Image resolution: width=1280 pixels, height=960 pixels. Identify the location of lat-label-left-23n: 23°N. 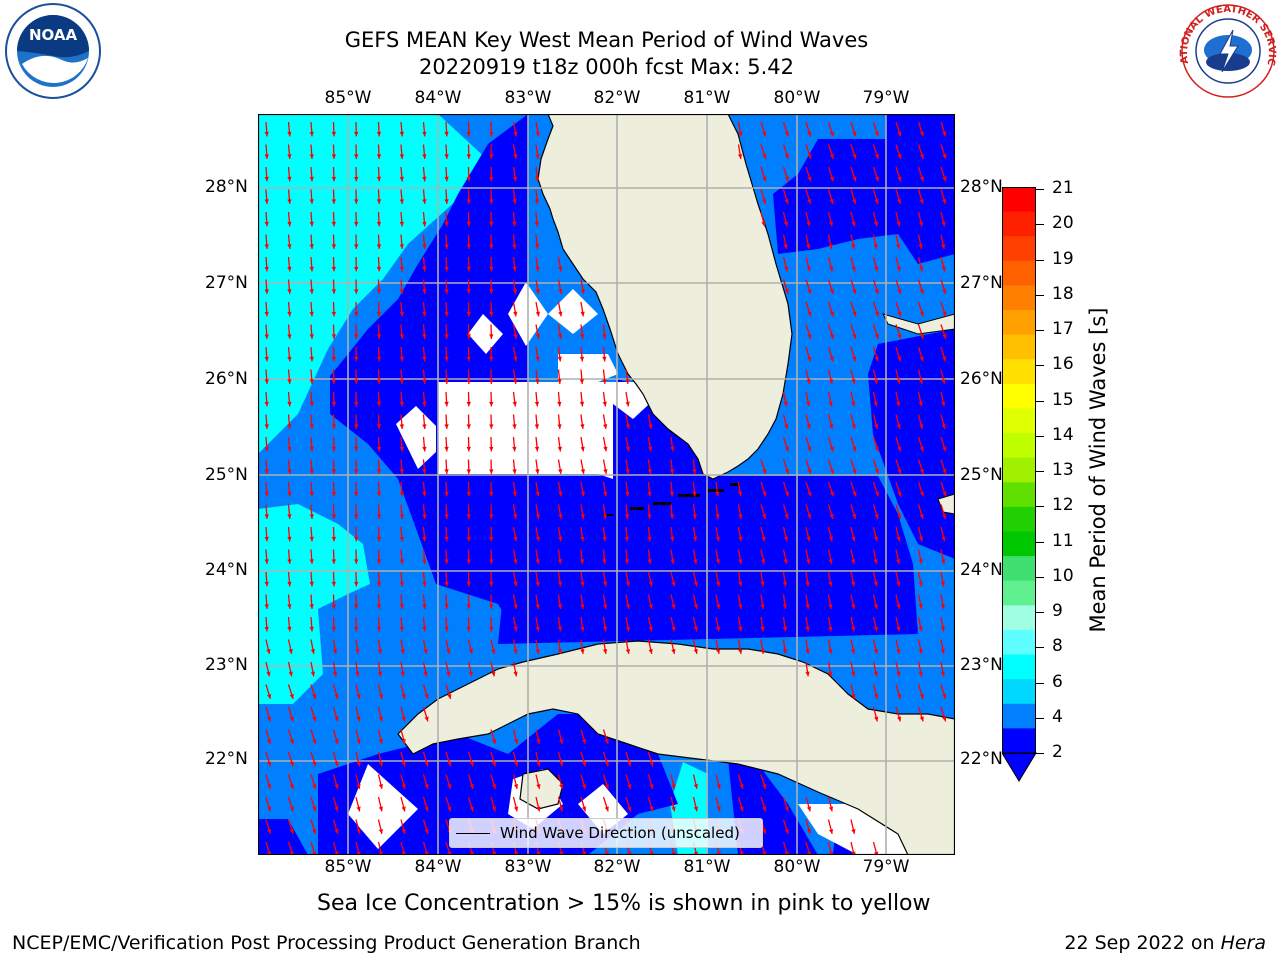
(226, 665).